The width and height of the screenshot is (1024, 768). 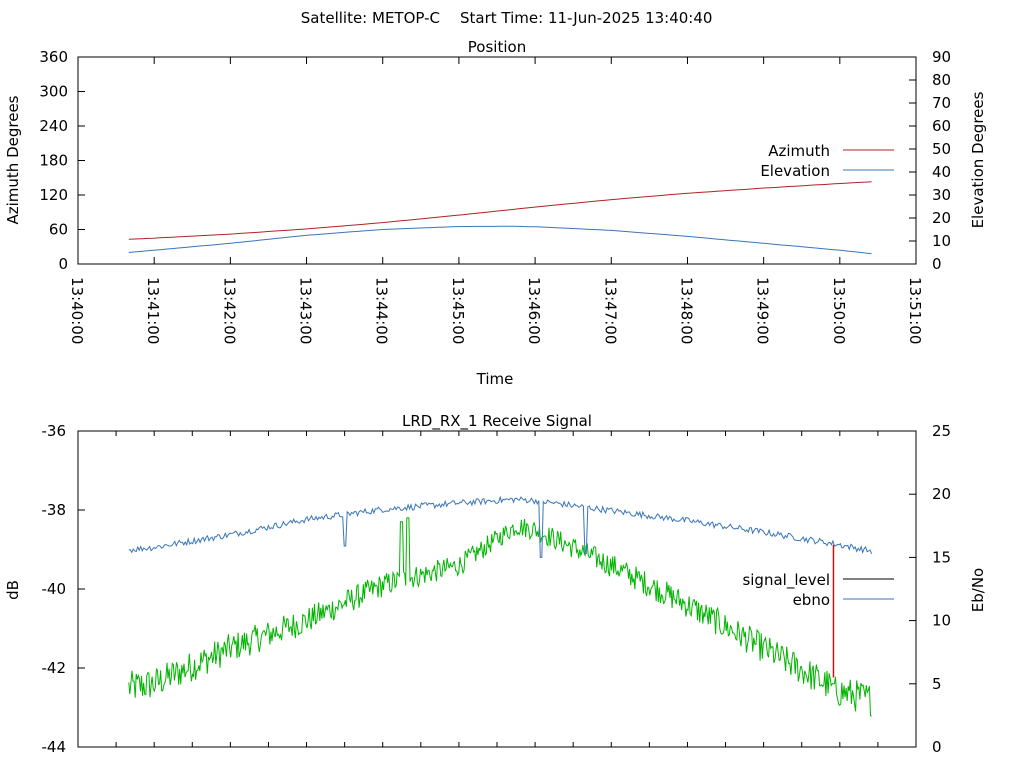 I want to click on y2-tick-label: 50, so click(x=941, y=149).